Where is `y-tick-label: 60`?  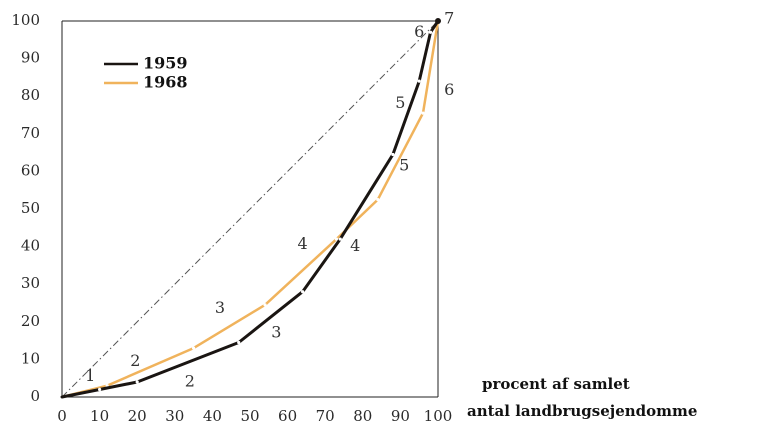
y-tick-label: 60 is located at coordinates (30, 170).